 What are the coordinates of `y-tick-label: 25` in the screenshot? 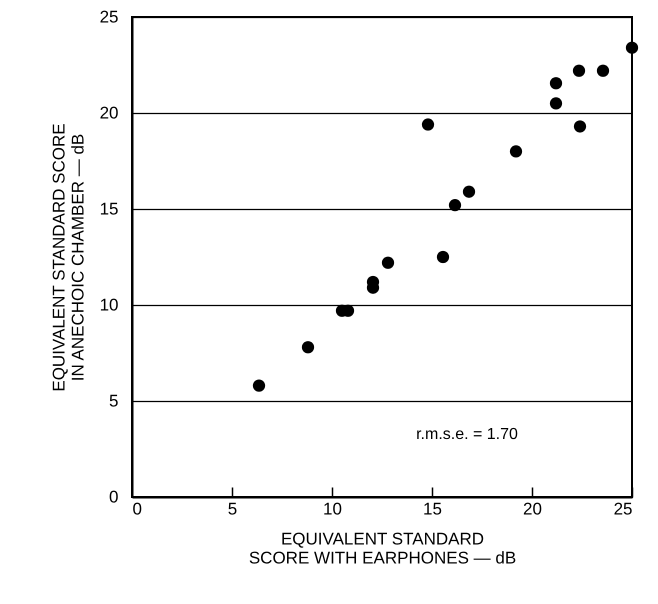 It's located at (109, 17).